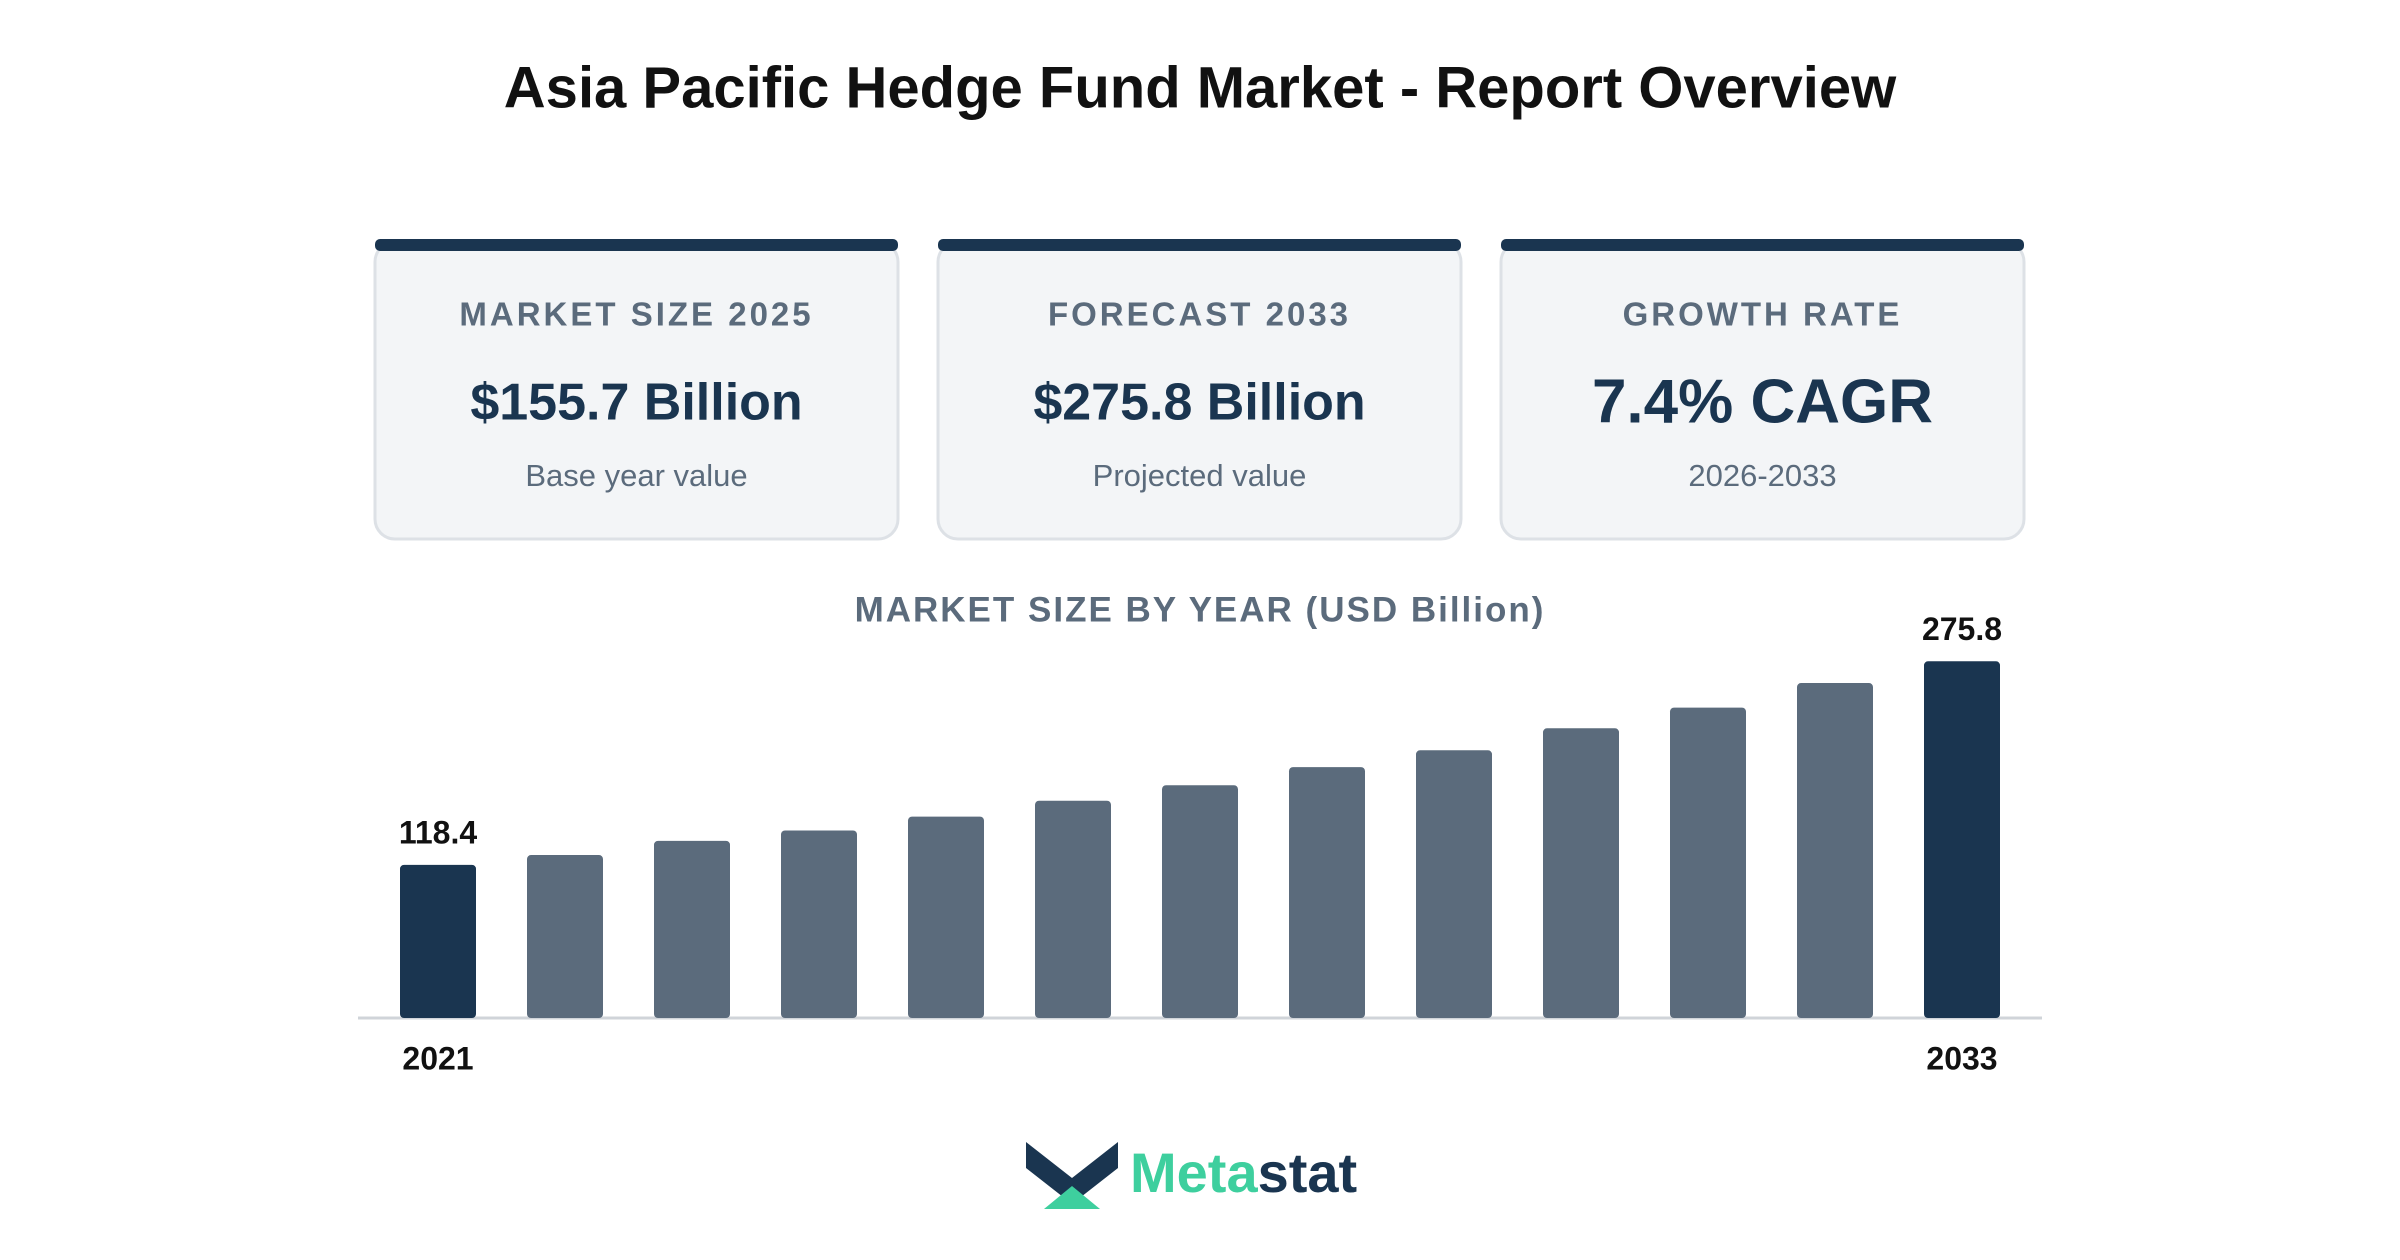 This screenshot has width=2400, height=1260. I want to click on card: GROWTH RATE 7.4% CAGR 2026-2033, so click(1762, 390).